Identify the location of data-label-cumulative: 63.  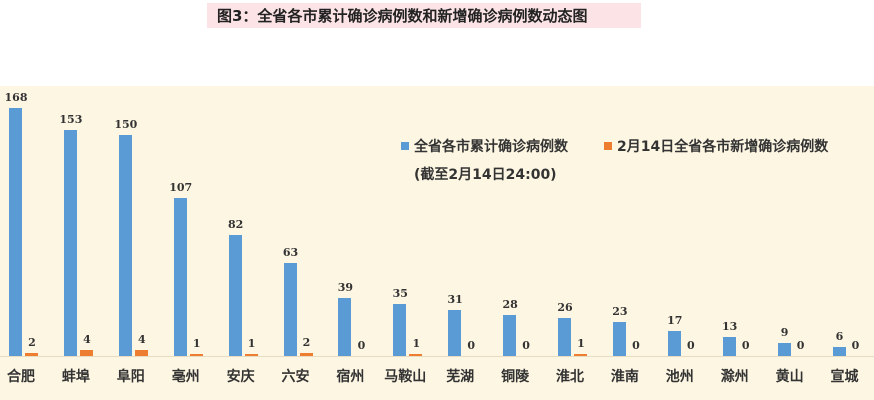
(290, 252).